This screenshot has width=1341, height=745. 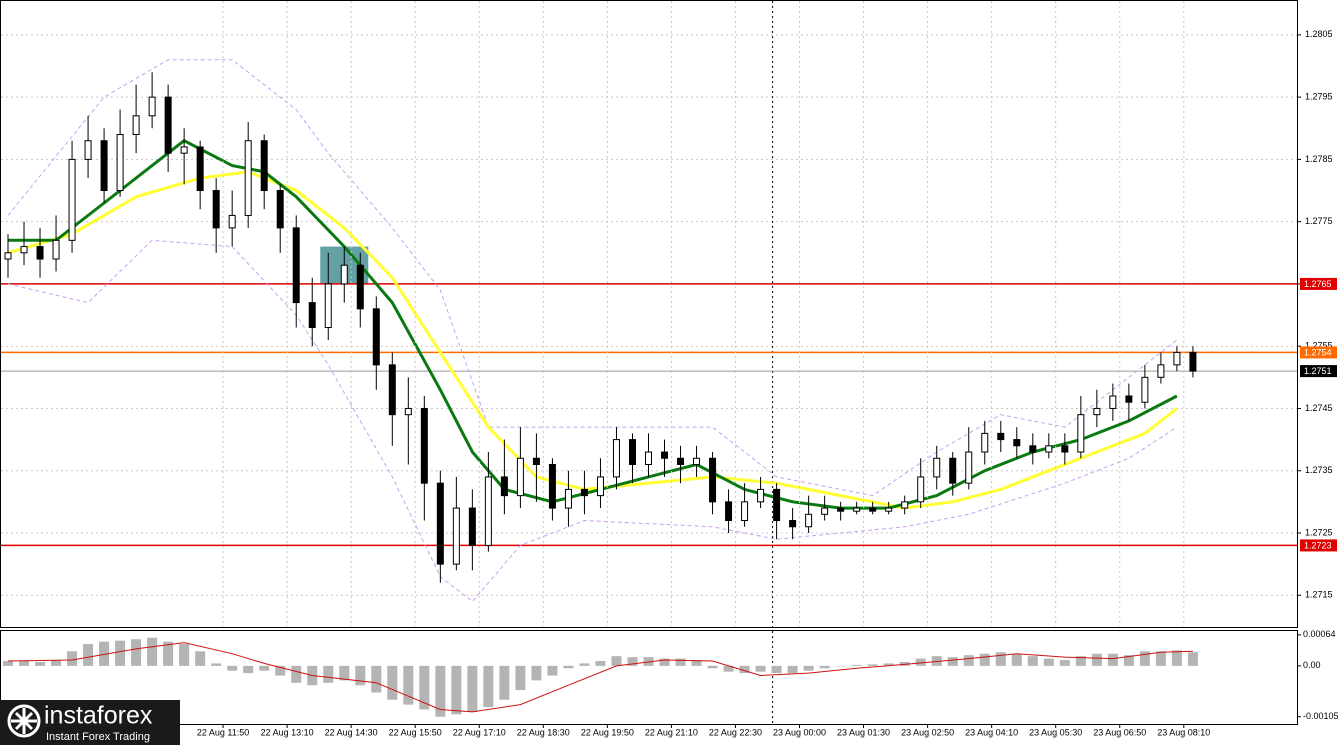 What do you see at coordinates (1318, 371) in the screenshot?
I see `level-label: 1.2751` at bounding box center [1318, 371].